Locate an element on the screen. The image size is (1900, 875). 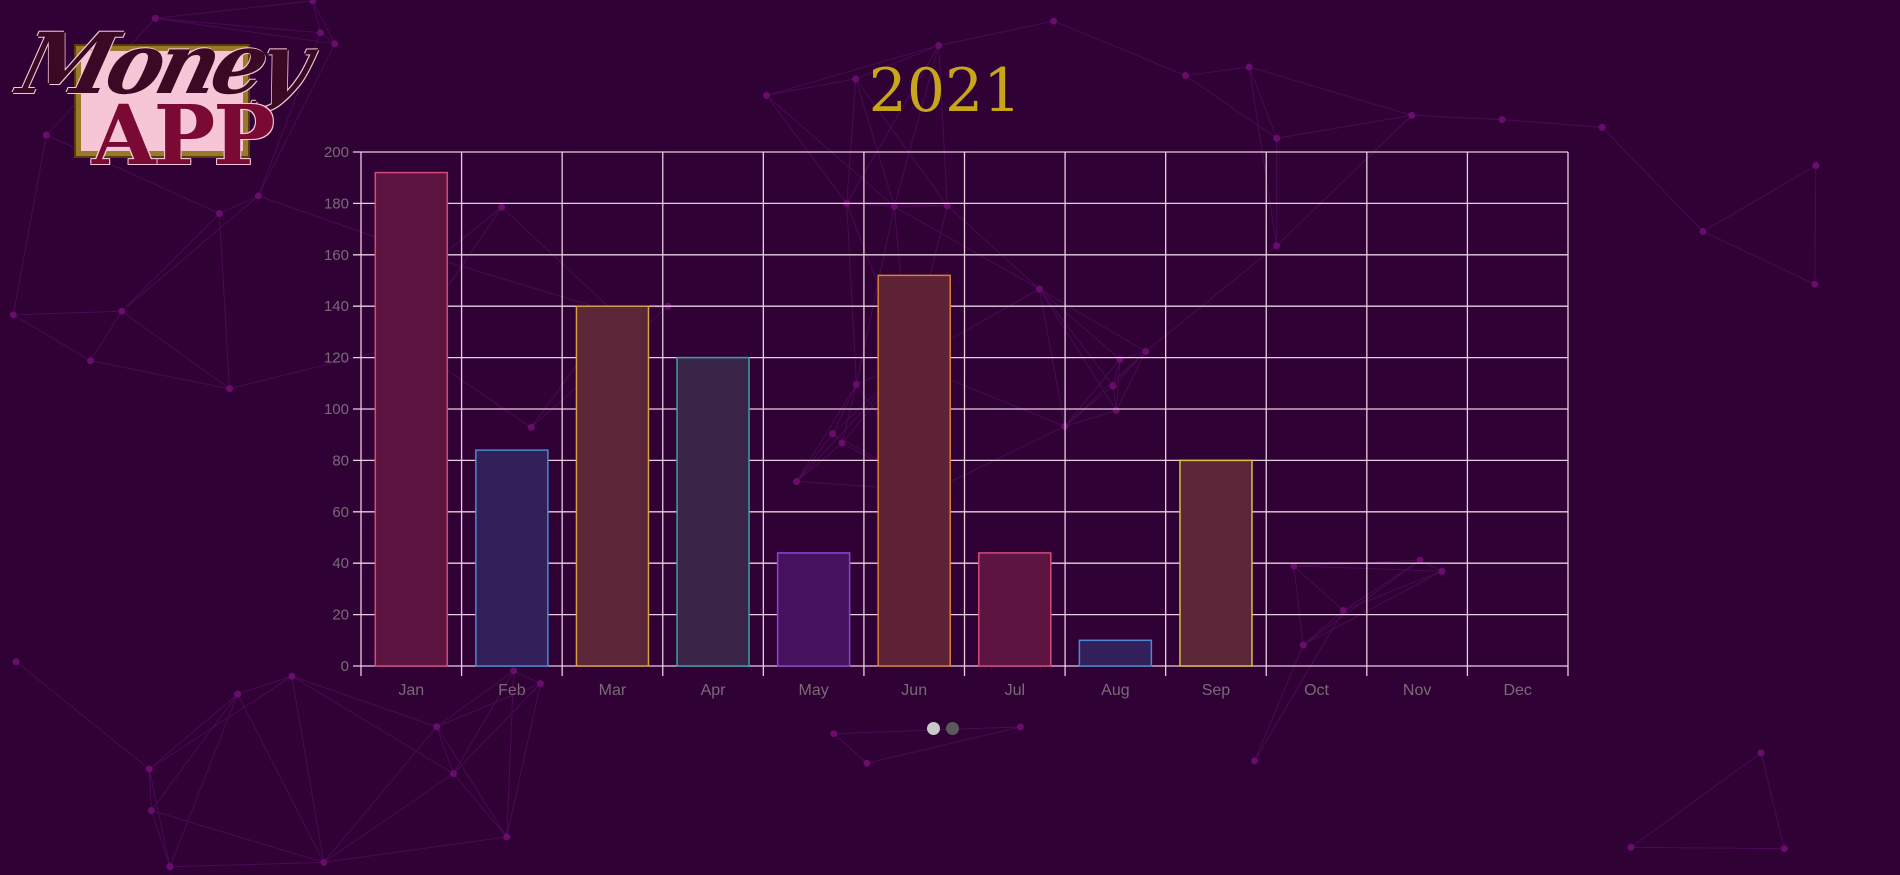
x-tick-label-feb: Feb is located at coordinates (512, 690).